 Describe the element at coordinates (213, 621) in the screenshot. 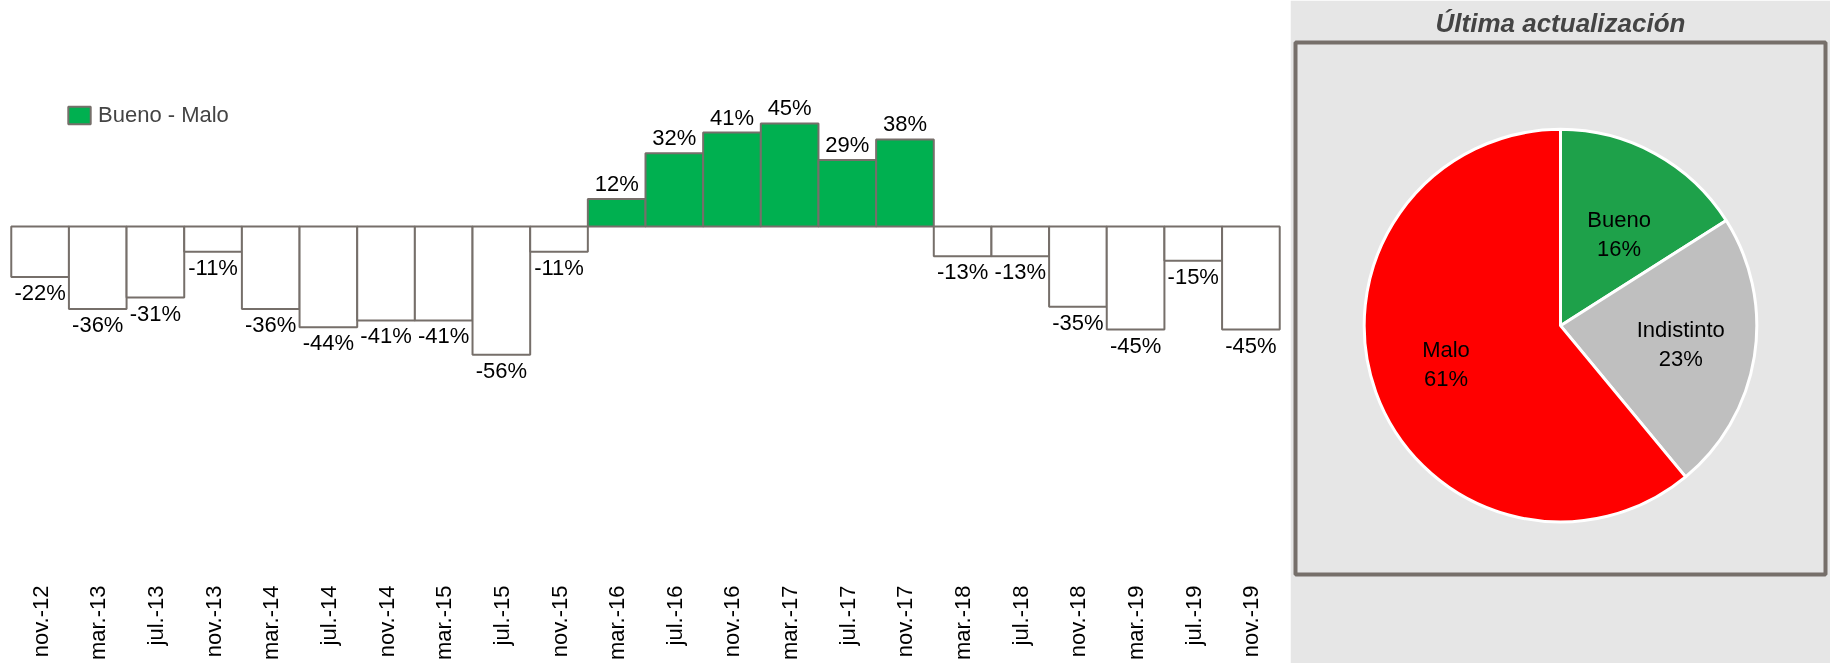

I see `x-tick-label: nov.-13` at that location.